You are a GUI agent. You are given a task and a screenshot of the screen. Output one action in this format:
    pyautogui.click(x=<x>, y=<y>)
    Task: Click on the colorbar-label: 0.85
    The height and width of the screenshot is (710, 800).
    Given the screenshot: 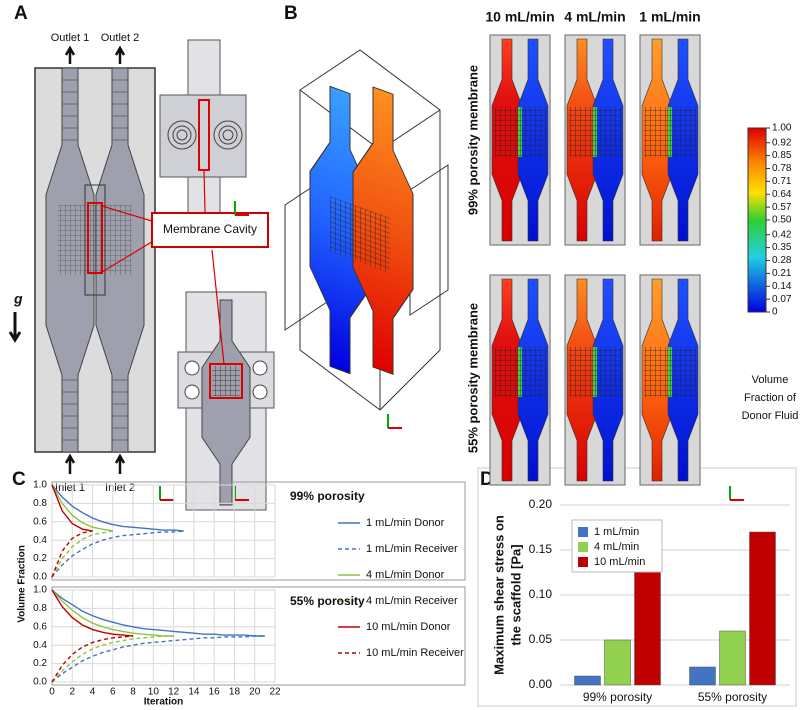 What is the action you would take?
    pyautogui.click(x=782, y=155)
    